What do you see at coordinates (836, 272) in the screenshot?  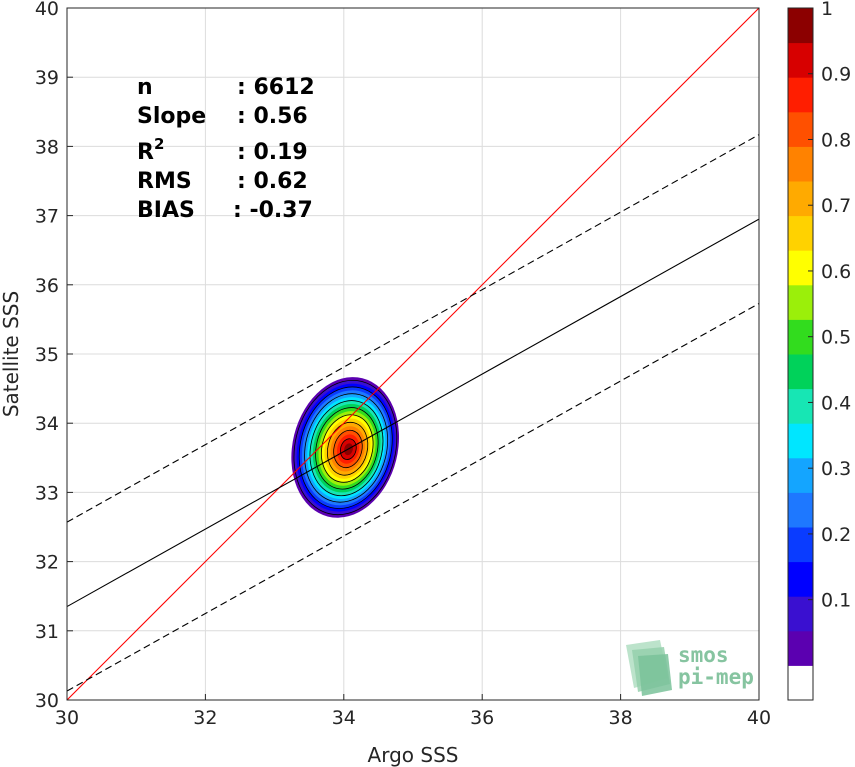 I see `colorbar-tick-label: 0.6` at bounding box center [836, 272].